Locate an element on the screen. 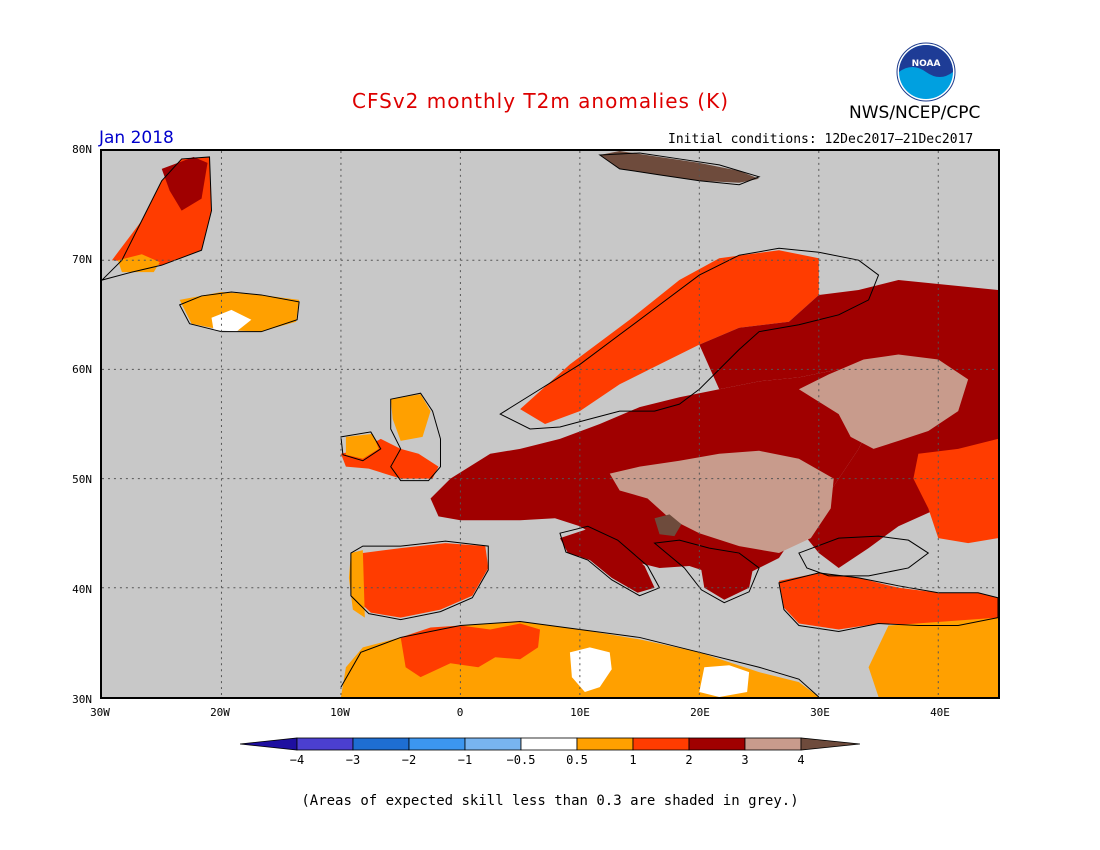  lat-label-50n: 50N is located at coordinates (82, 479).